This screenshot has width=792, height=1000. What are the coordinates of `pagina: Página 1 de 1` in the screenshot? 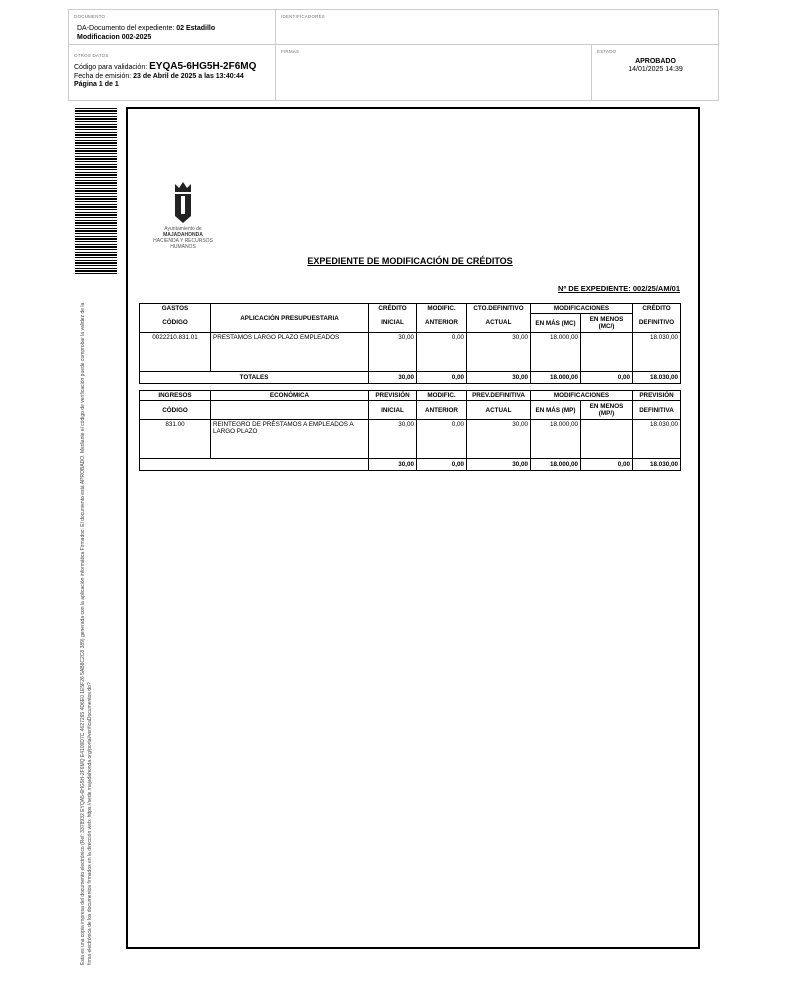 It's located at (96, 84).